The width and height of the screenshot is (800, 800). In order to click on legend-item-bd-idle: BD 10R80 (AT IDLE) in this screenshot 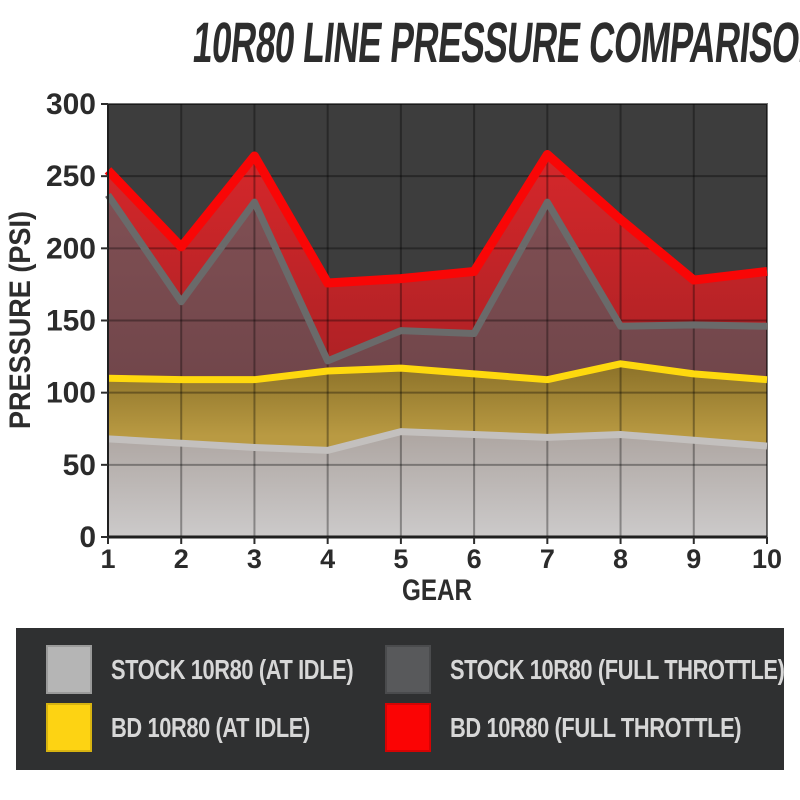, I will do `click(215, 727)`.